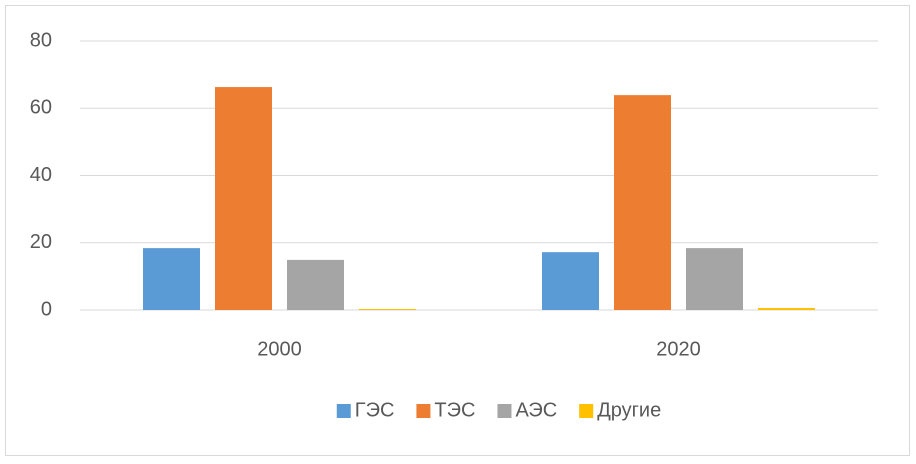  What do you see at coordinates (41, 175) in the screenshot?
I see `y-tick-label: 40` at bounding box center [41, 175].